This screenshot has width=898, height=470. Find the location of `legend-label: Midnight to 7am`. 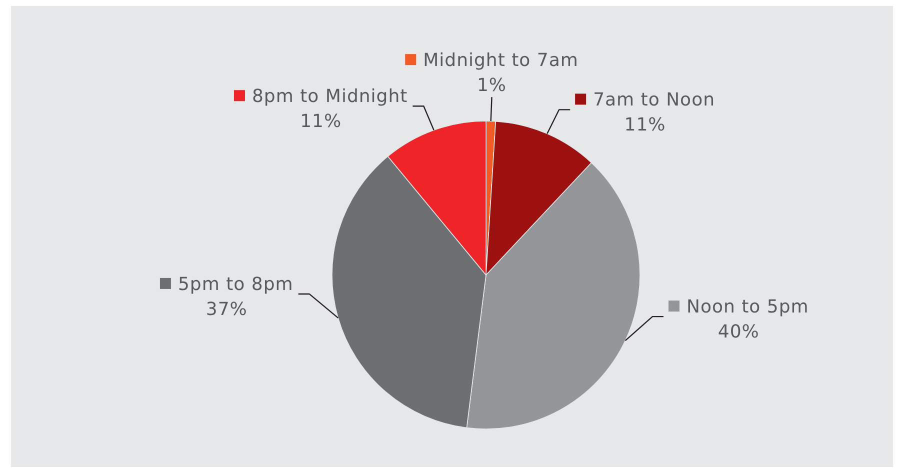

legend-label: Midnight to 7am is located at coordinates (500, 61).